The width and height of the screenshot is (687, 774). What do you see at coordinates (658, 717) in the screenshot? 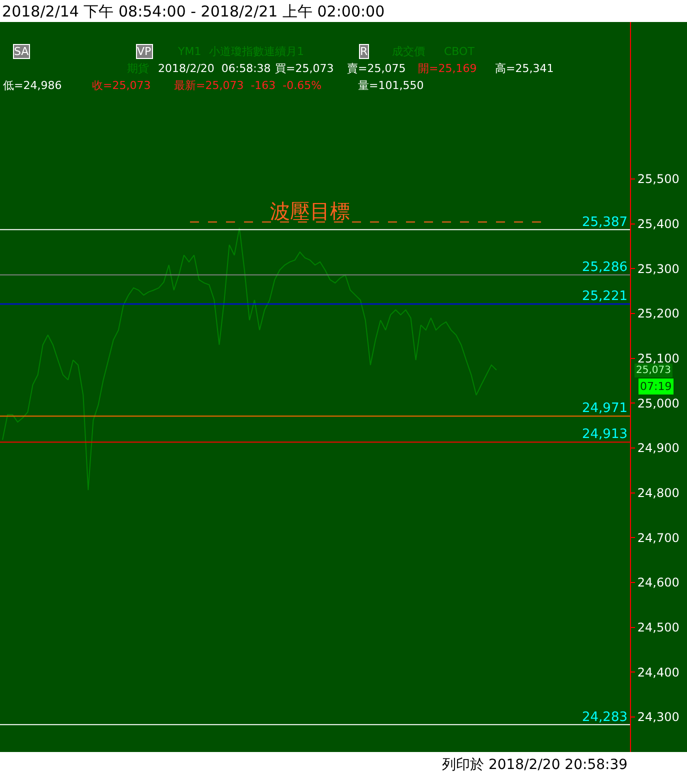
I see `y-tick-label: 24,300` at bounding box center [658, 717].